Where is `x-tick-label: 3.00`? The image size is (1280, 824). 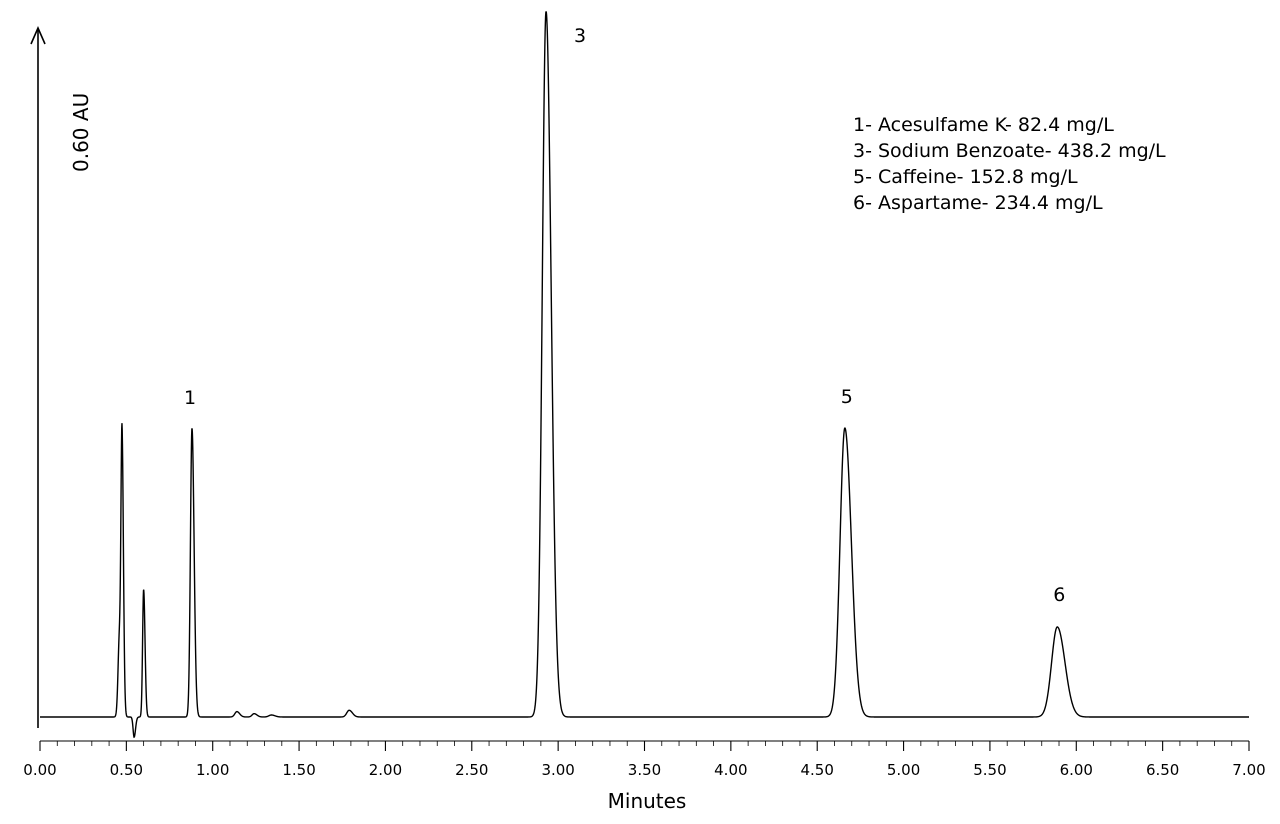
x-tick-label: 3.00 is located at coordinates (557, 770).